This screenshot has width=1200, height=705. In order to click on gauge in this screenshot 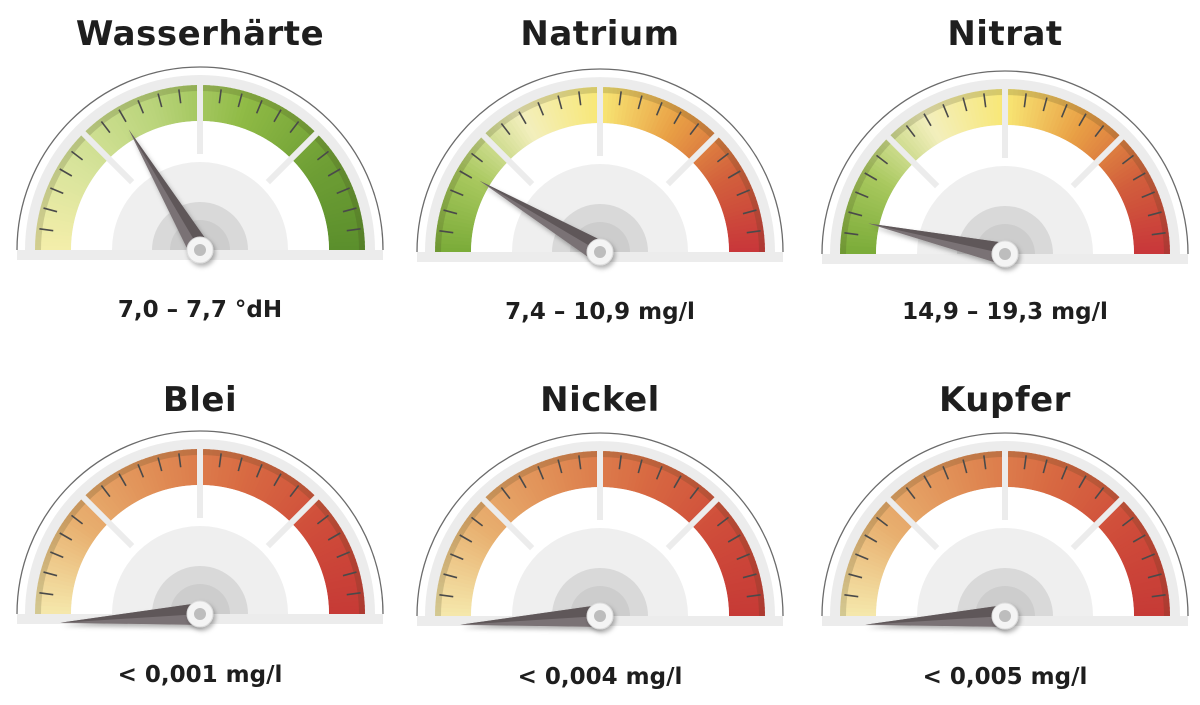, I will do `click(200, 165)`.